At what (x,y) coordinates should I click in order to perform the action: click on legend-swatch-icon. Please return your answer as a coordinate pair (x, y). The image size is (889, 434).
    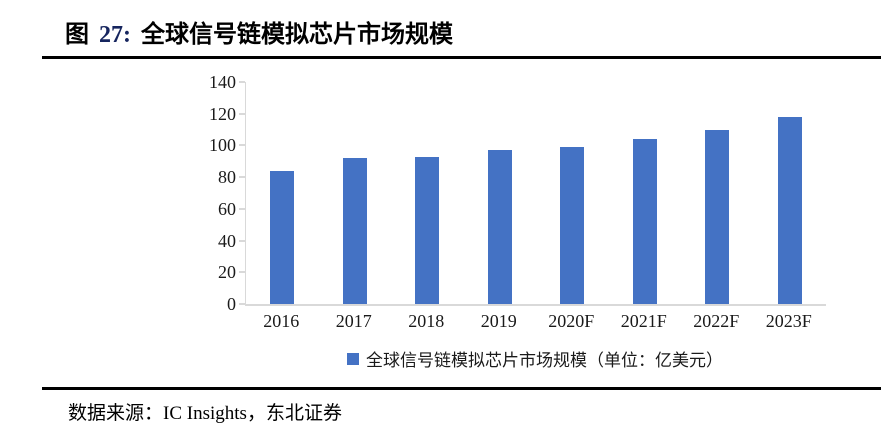
    Looking at the image, I should click on (353, 358).